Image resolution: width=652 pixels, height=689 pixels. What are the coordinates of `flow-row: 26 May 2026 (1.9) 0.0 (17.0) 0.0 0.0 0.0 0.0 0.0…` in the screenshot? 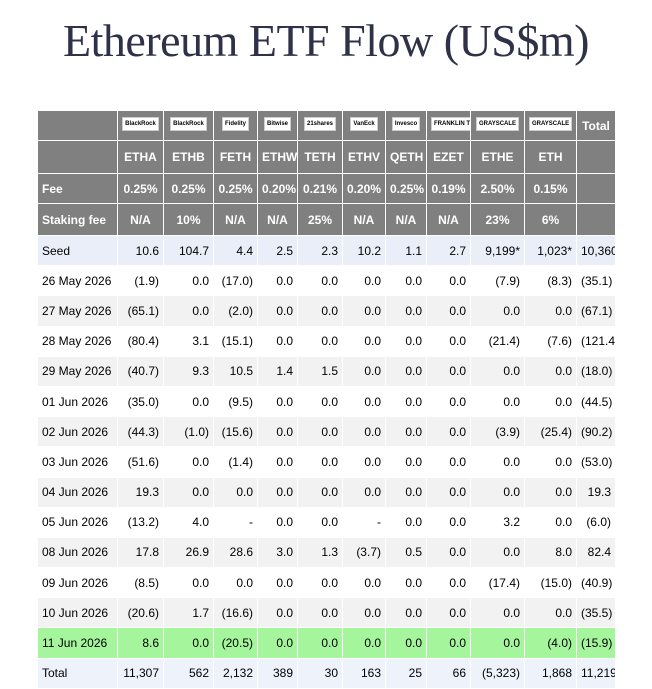 It's located at (326, 281).